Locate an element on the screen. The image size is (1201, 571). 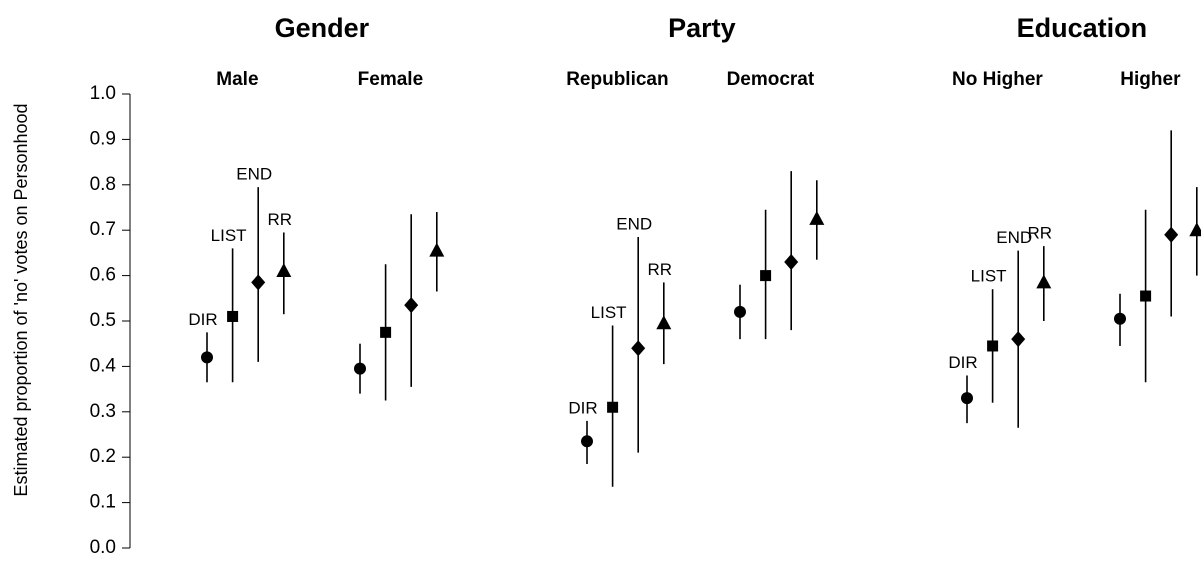
group-title: Education is located at coordinates (1082, 28).